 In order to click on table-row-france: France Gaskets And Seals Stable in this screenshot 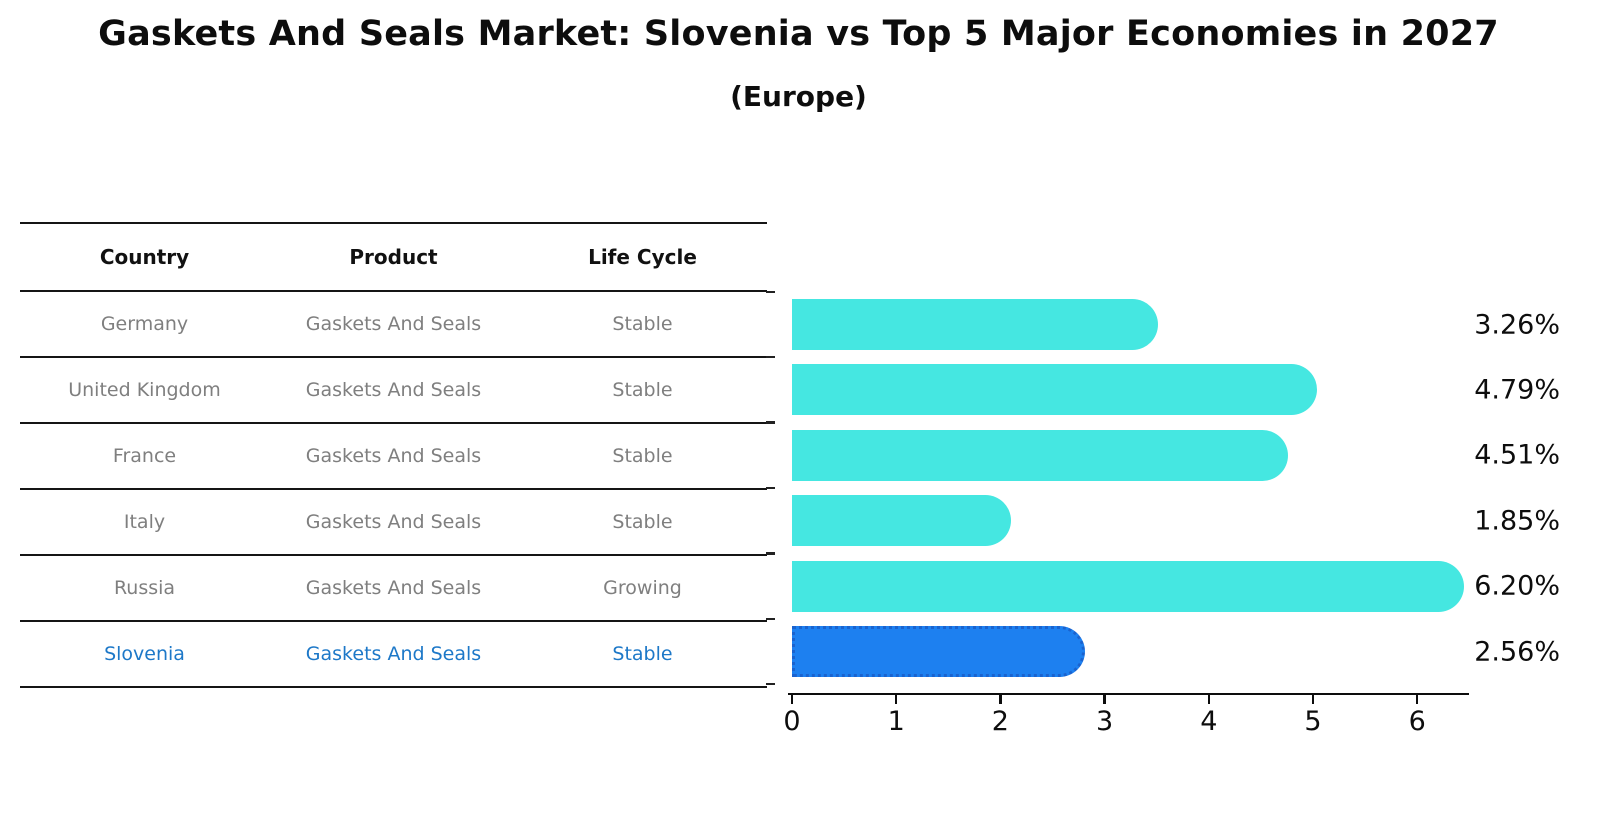, I will do `click(393, 456)`.